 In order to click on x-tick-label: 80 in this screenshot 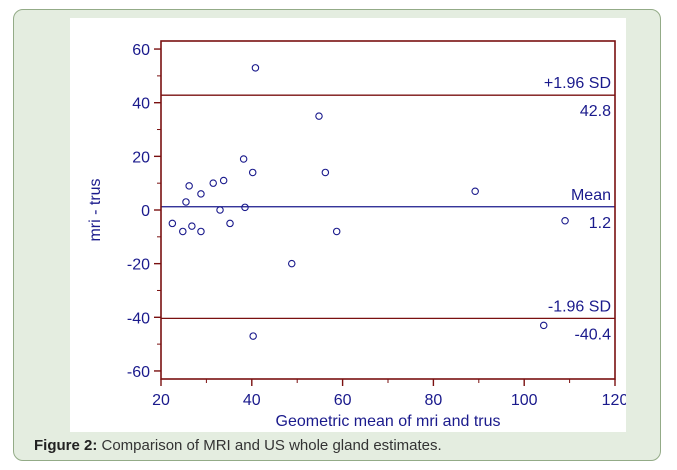, I will do `click(434, 400)`.